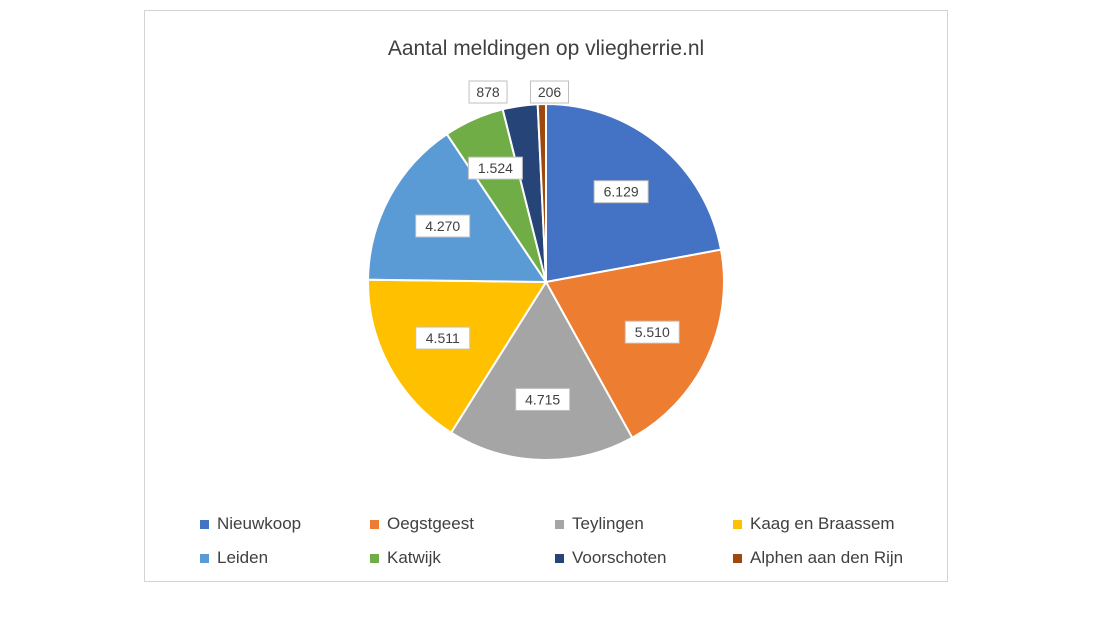 The height and width of the screenshot is (620, 1104). I want to click on pie-slice-leiden, so click(457, 208).